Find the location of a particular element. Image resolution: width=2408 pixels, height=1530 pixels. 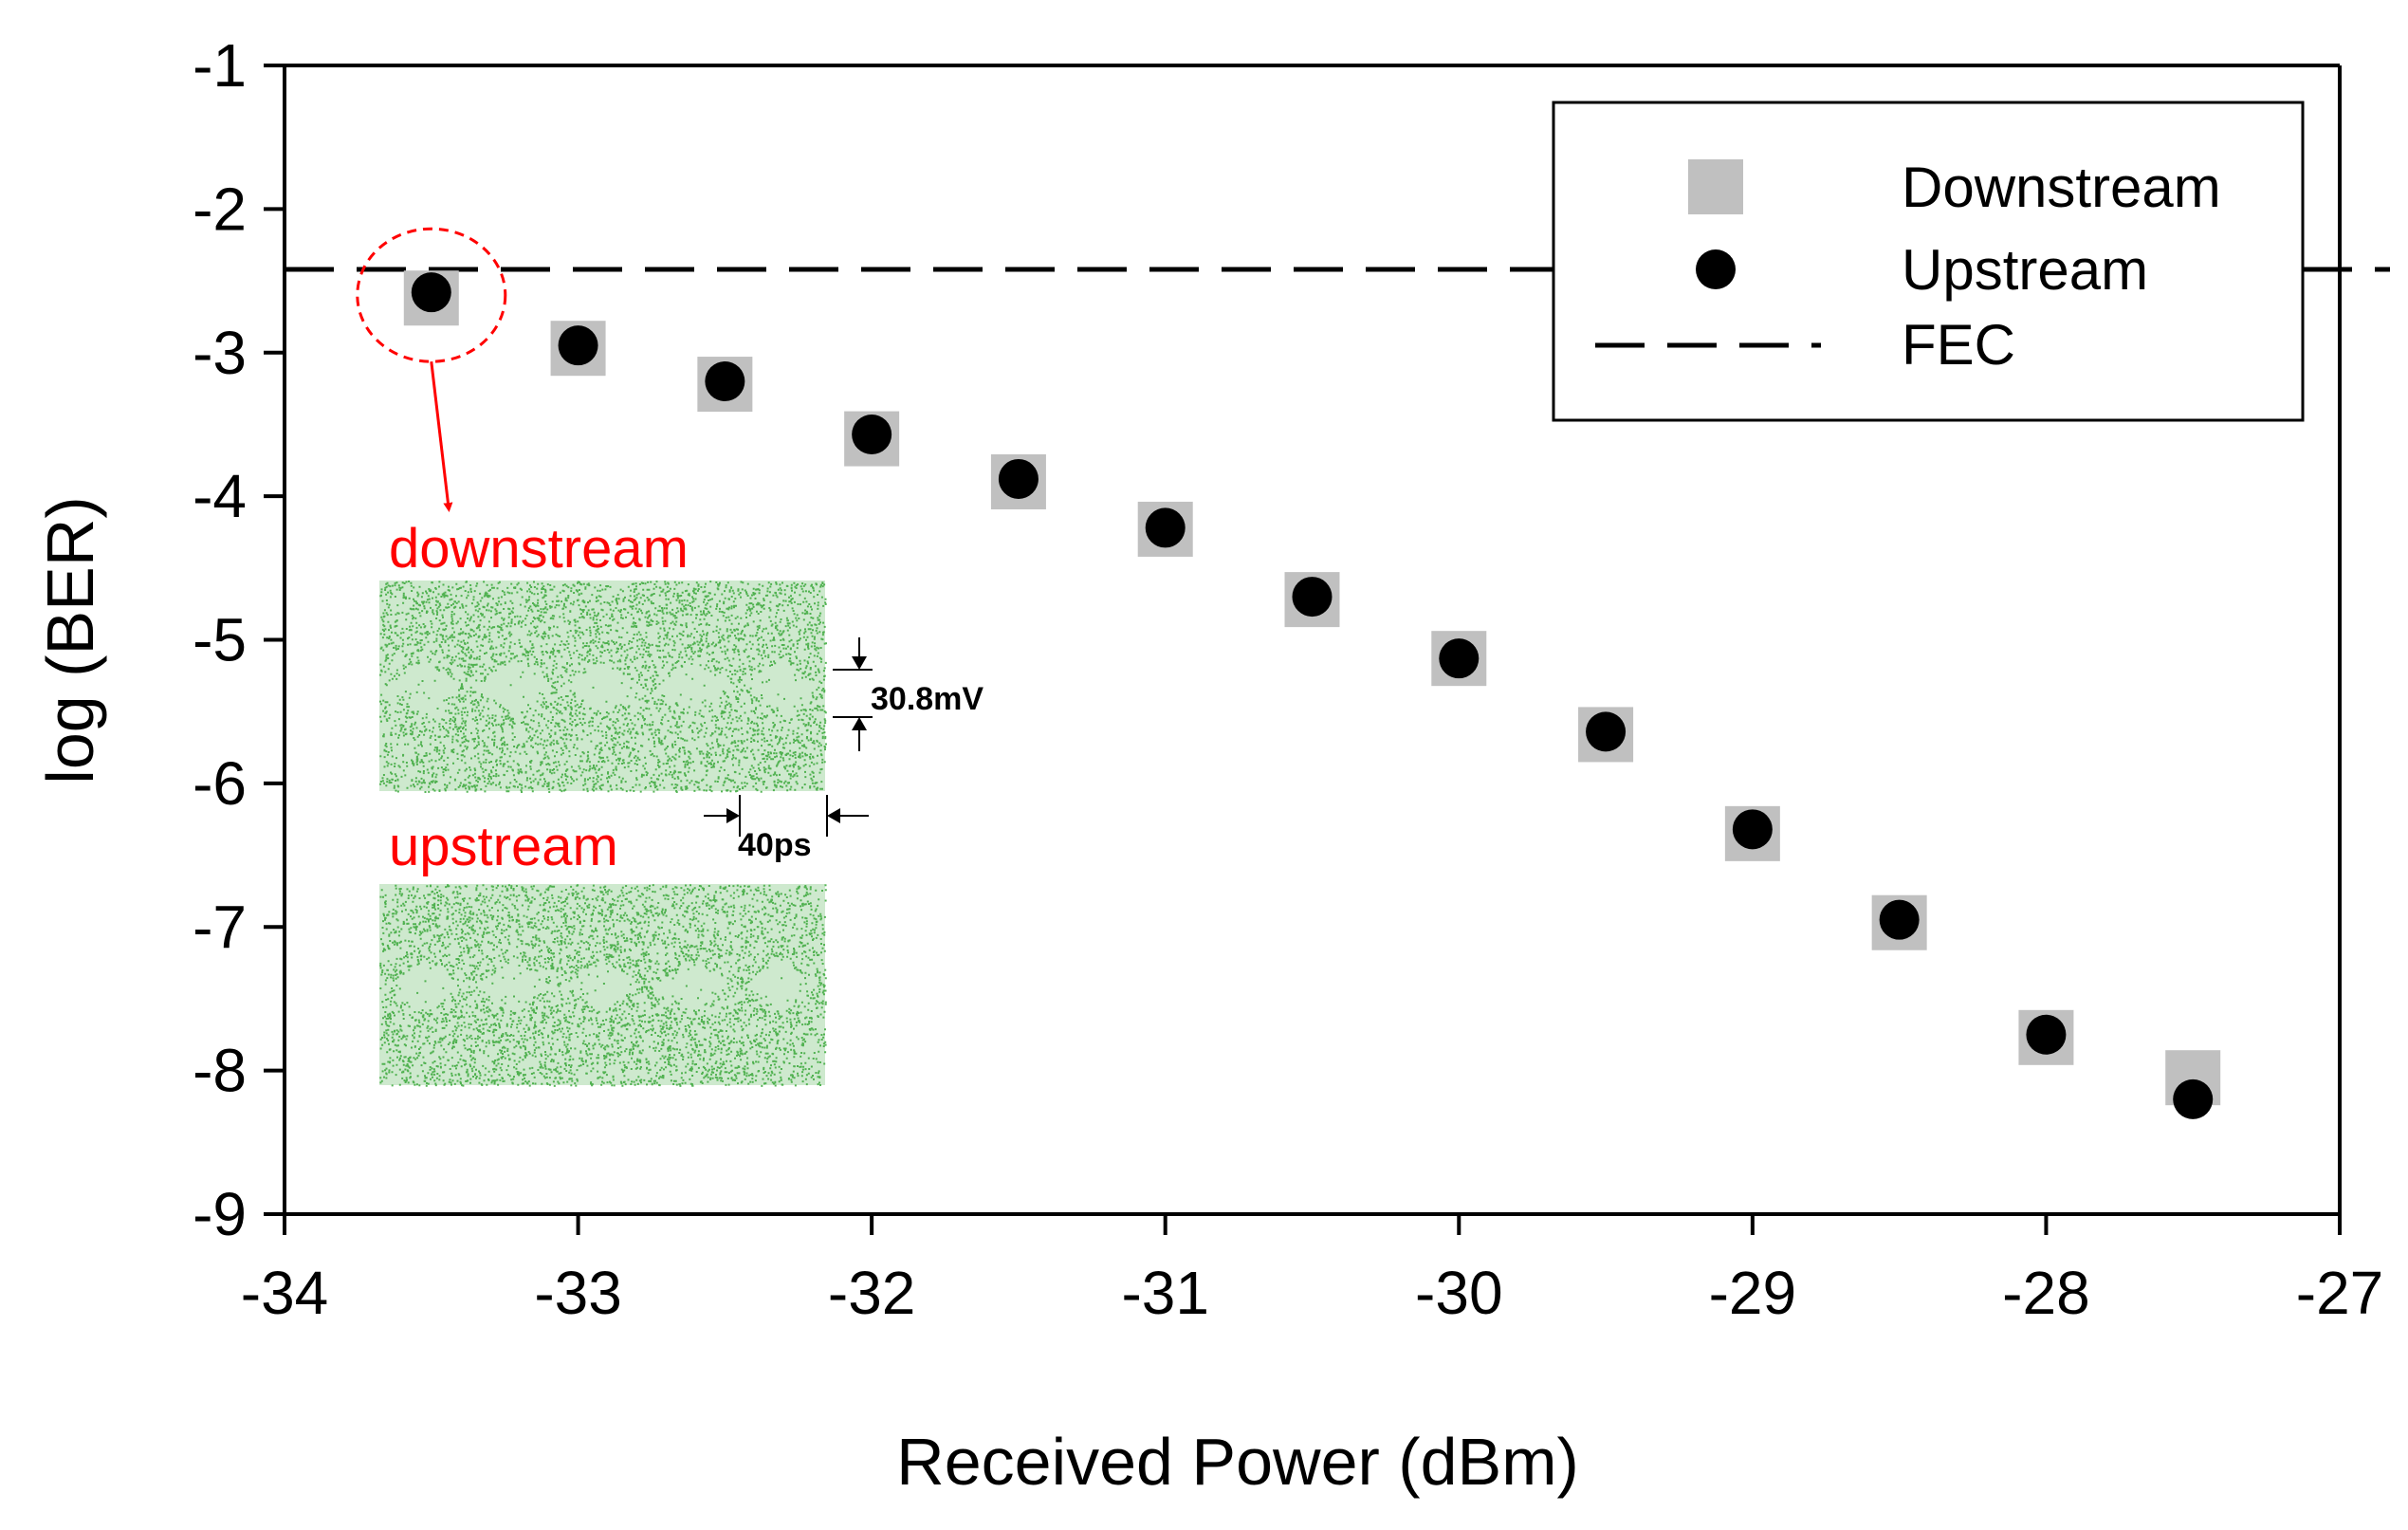

x-ticks: -34 -33 -32 -31 -30 -29 -28 -27 is located at coordinates (1313, 1270).